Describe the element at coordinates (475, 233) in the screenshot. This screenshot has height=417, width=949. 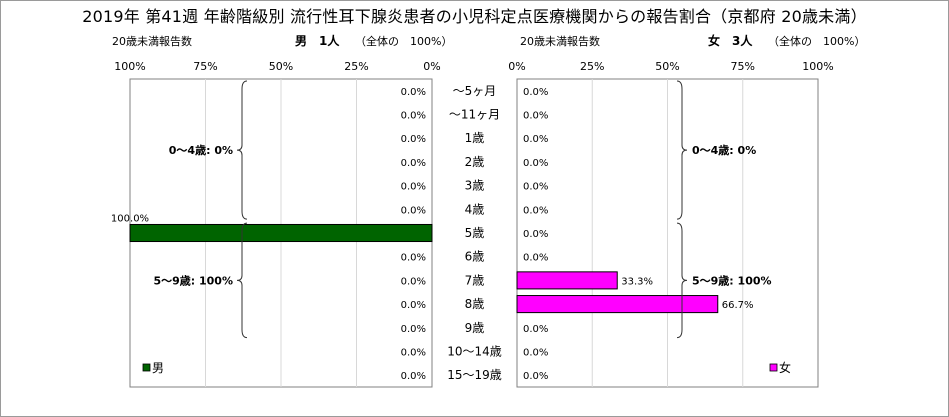
I see `category-label: 5歳` at that location.